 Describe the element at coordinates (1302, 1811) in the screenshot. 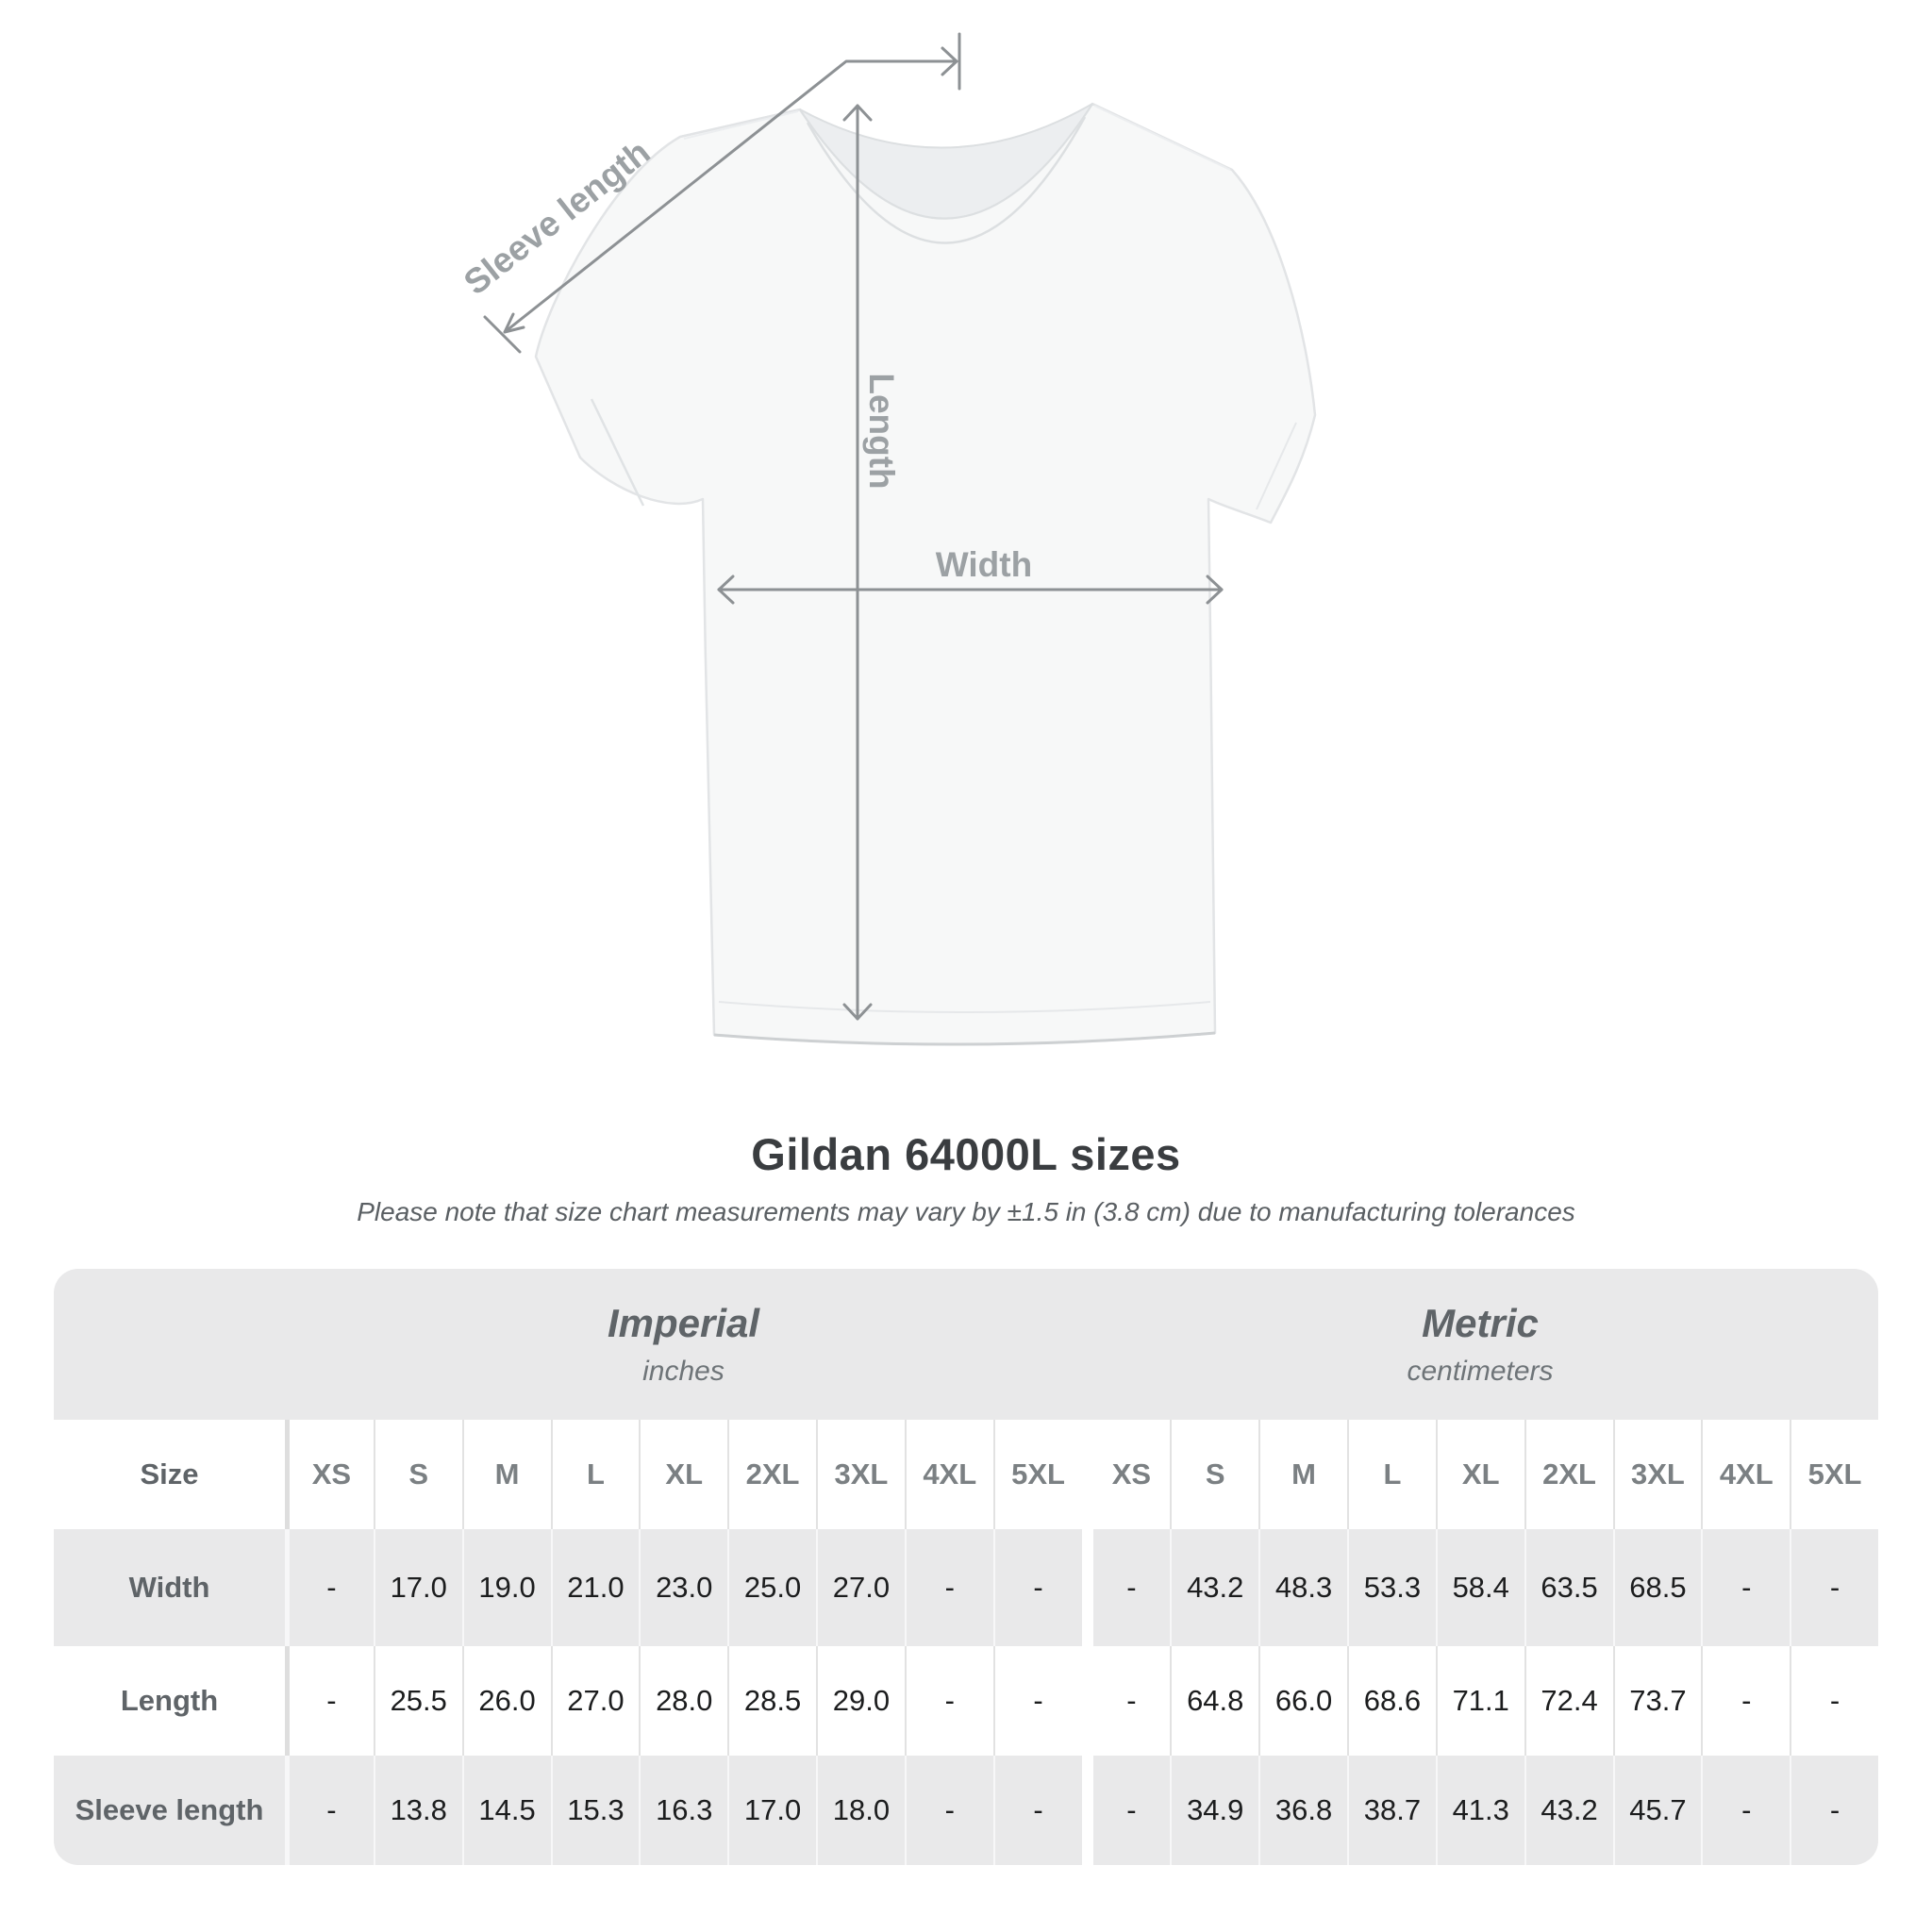

I see `size-value-cell: 36.8` at that location.